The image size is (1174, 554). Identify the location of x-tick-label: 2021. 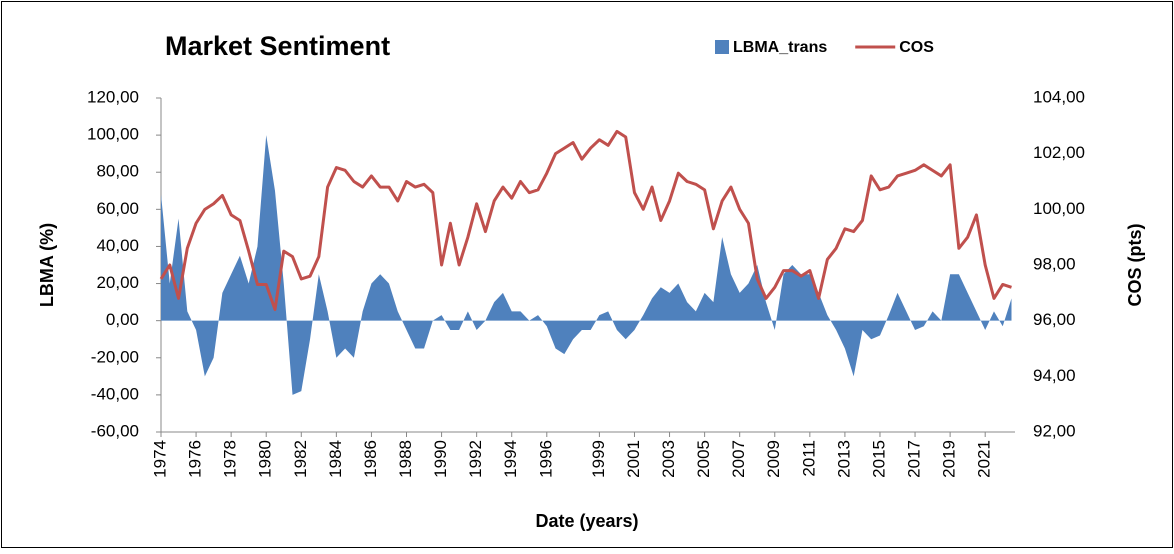
(984, 459).